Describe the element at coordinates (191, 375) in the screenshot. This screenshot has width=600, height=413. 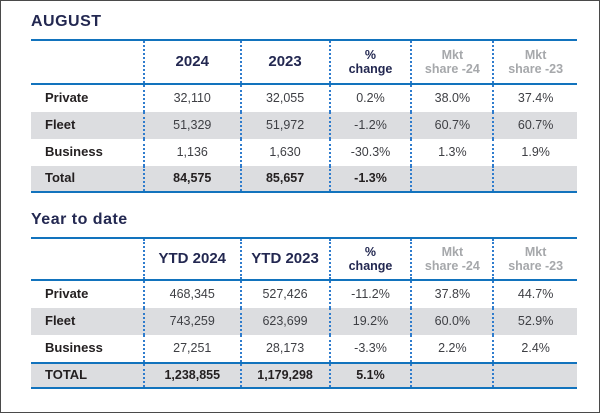
I see `value-cell: 1,238,855` at that location.